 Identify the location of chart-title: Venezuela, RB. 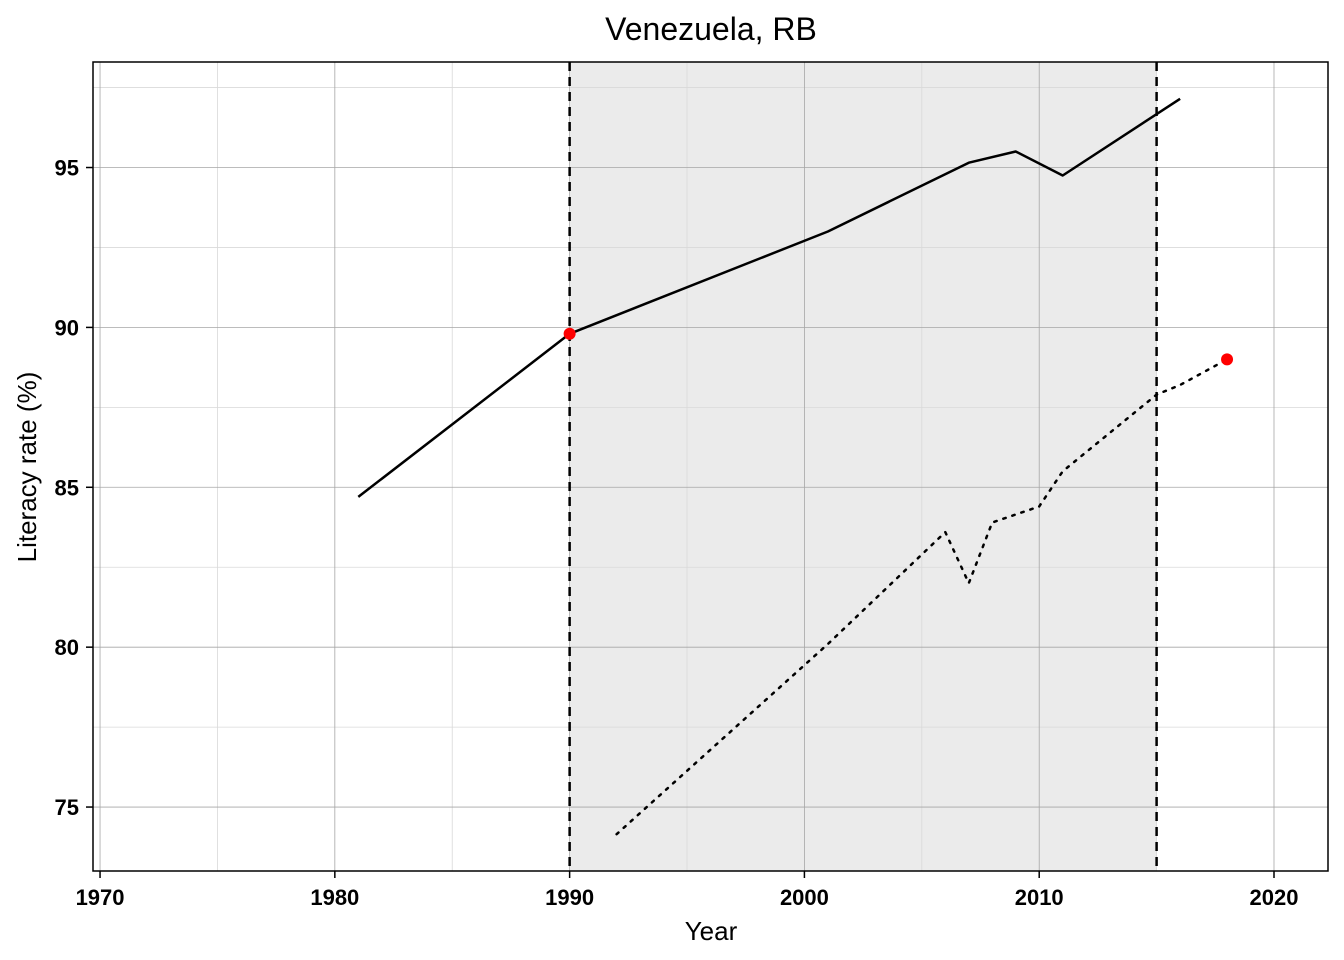
(711, 29).